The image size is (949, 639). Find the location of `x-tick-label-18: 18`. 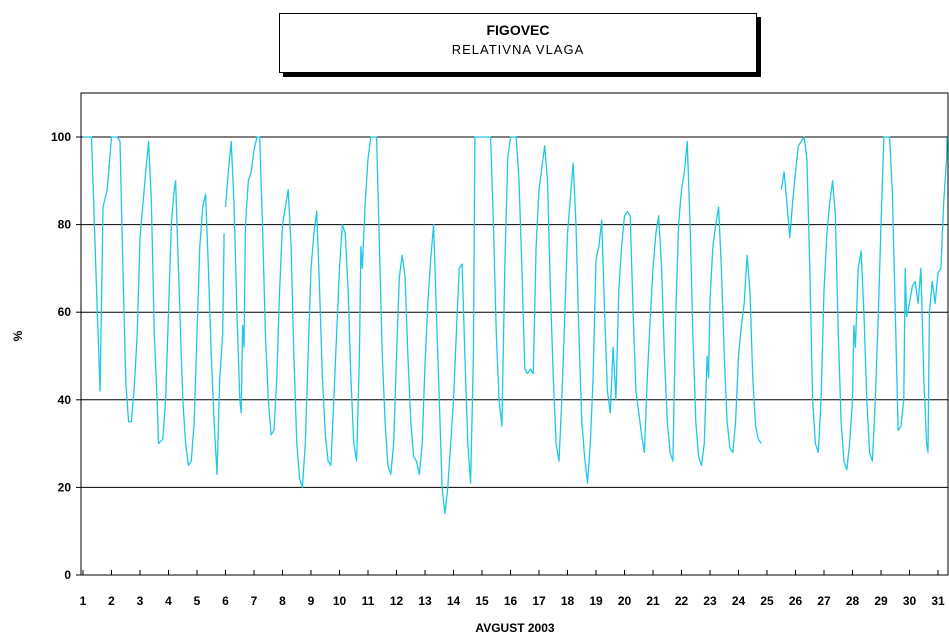

x-tick-label-18: 18 is located at coordinates (568, 601).